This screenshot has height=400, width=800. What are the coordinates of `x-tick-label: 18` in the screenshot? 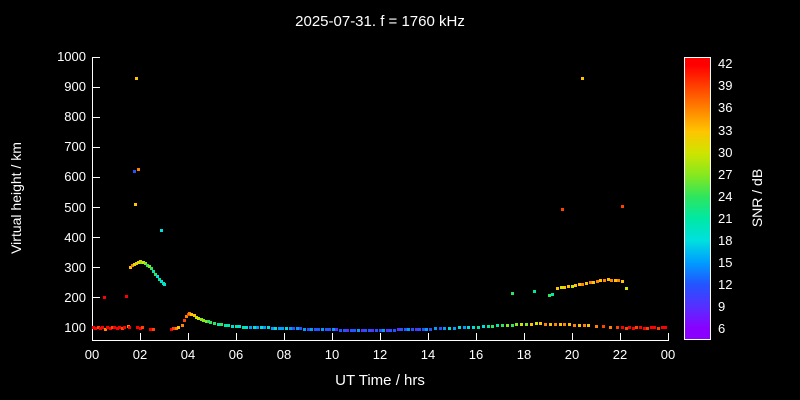 It's located at (524, 354).